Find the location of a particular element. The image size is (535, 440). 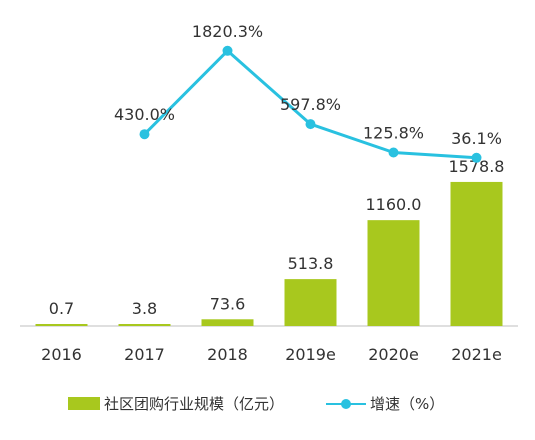

bar-value-label-2017: 3.8 is located at coordinates (144, 308).